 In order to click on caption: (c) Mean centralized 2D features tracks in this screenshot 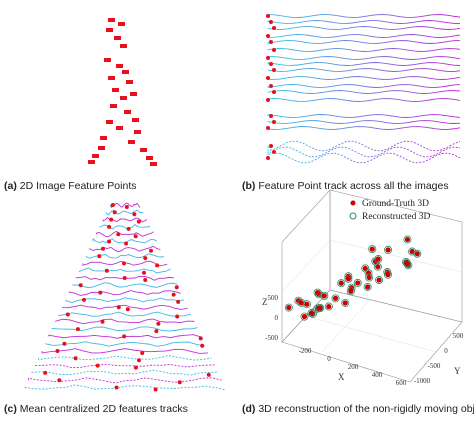, I will do `click(96, 409)`.